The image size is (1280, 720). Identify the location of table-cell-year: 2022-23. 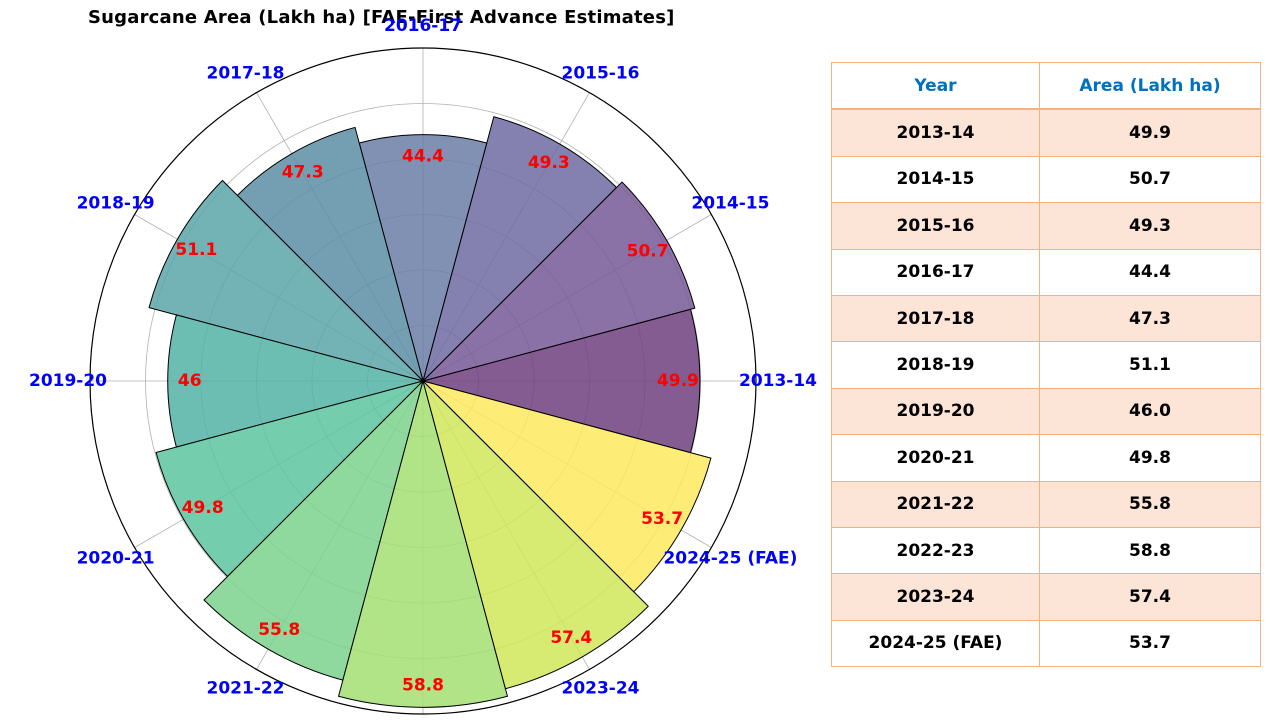
(935, 550).